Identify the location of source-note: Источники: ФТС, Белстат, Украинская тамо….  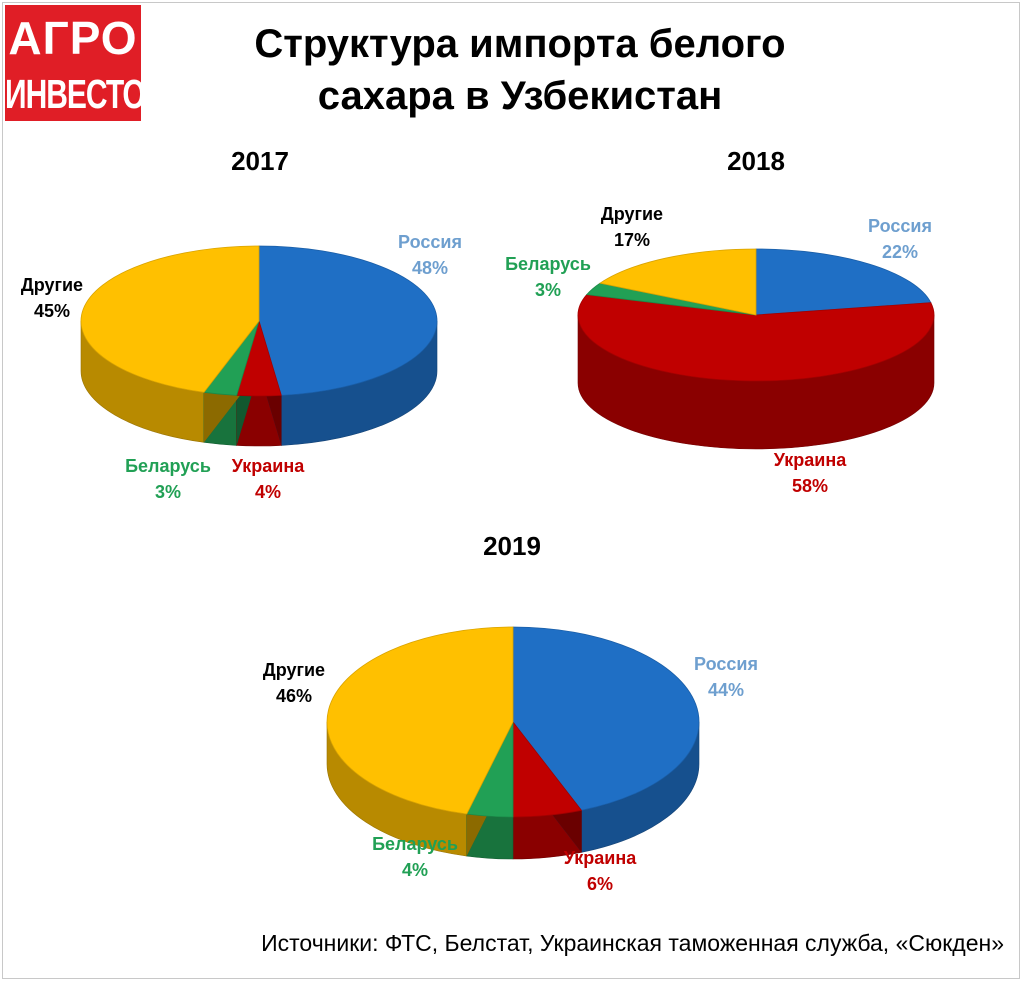
(632, 943).